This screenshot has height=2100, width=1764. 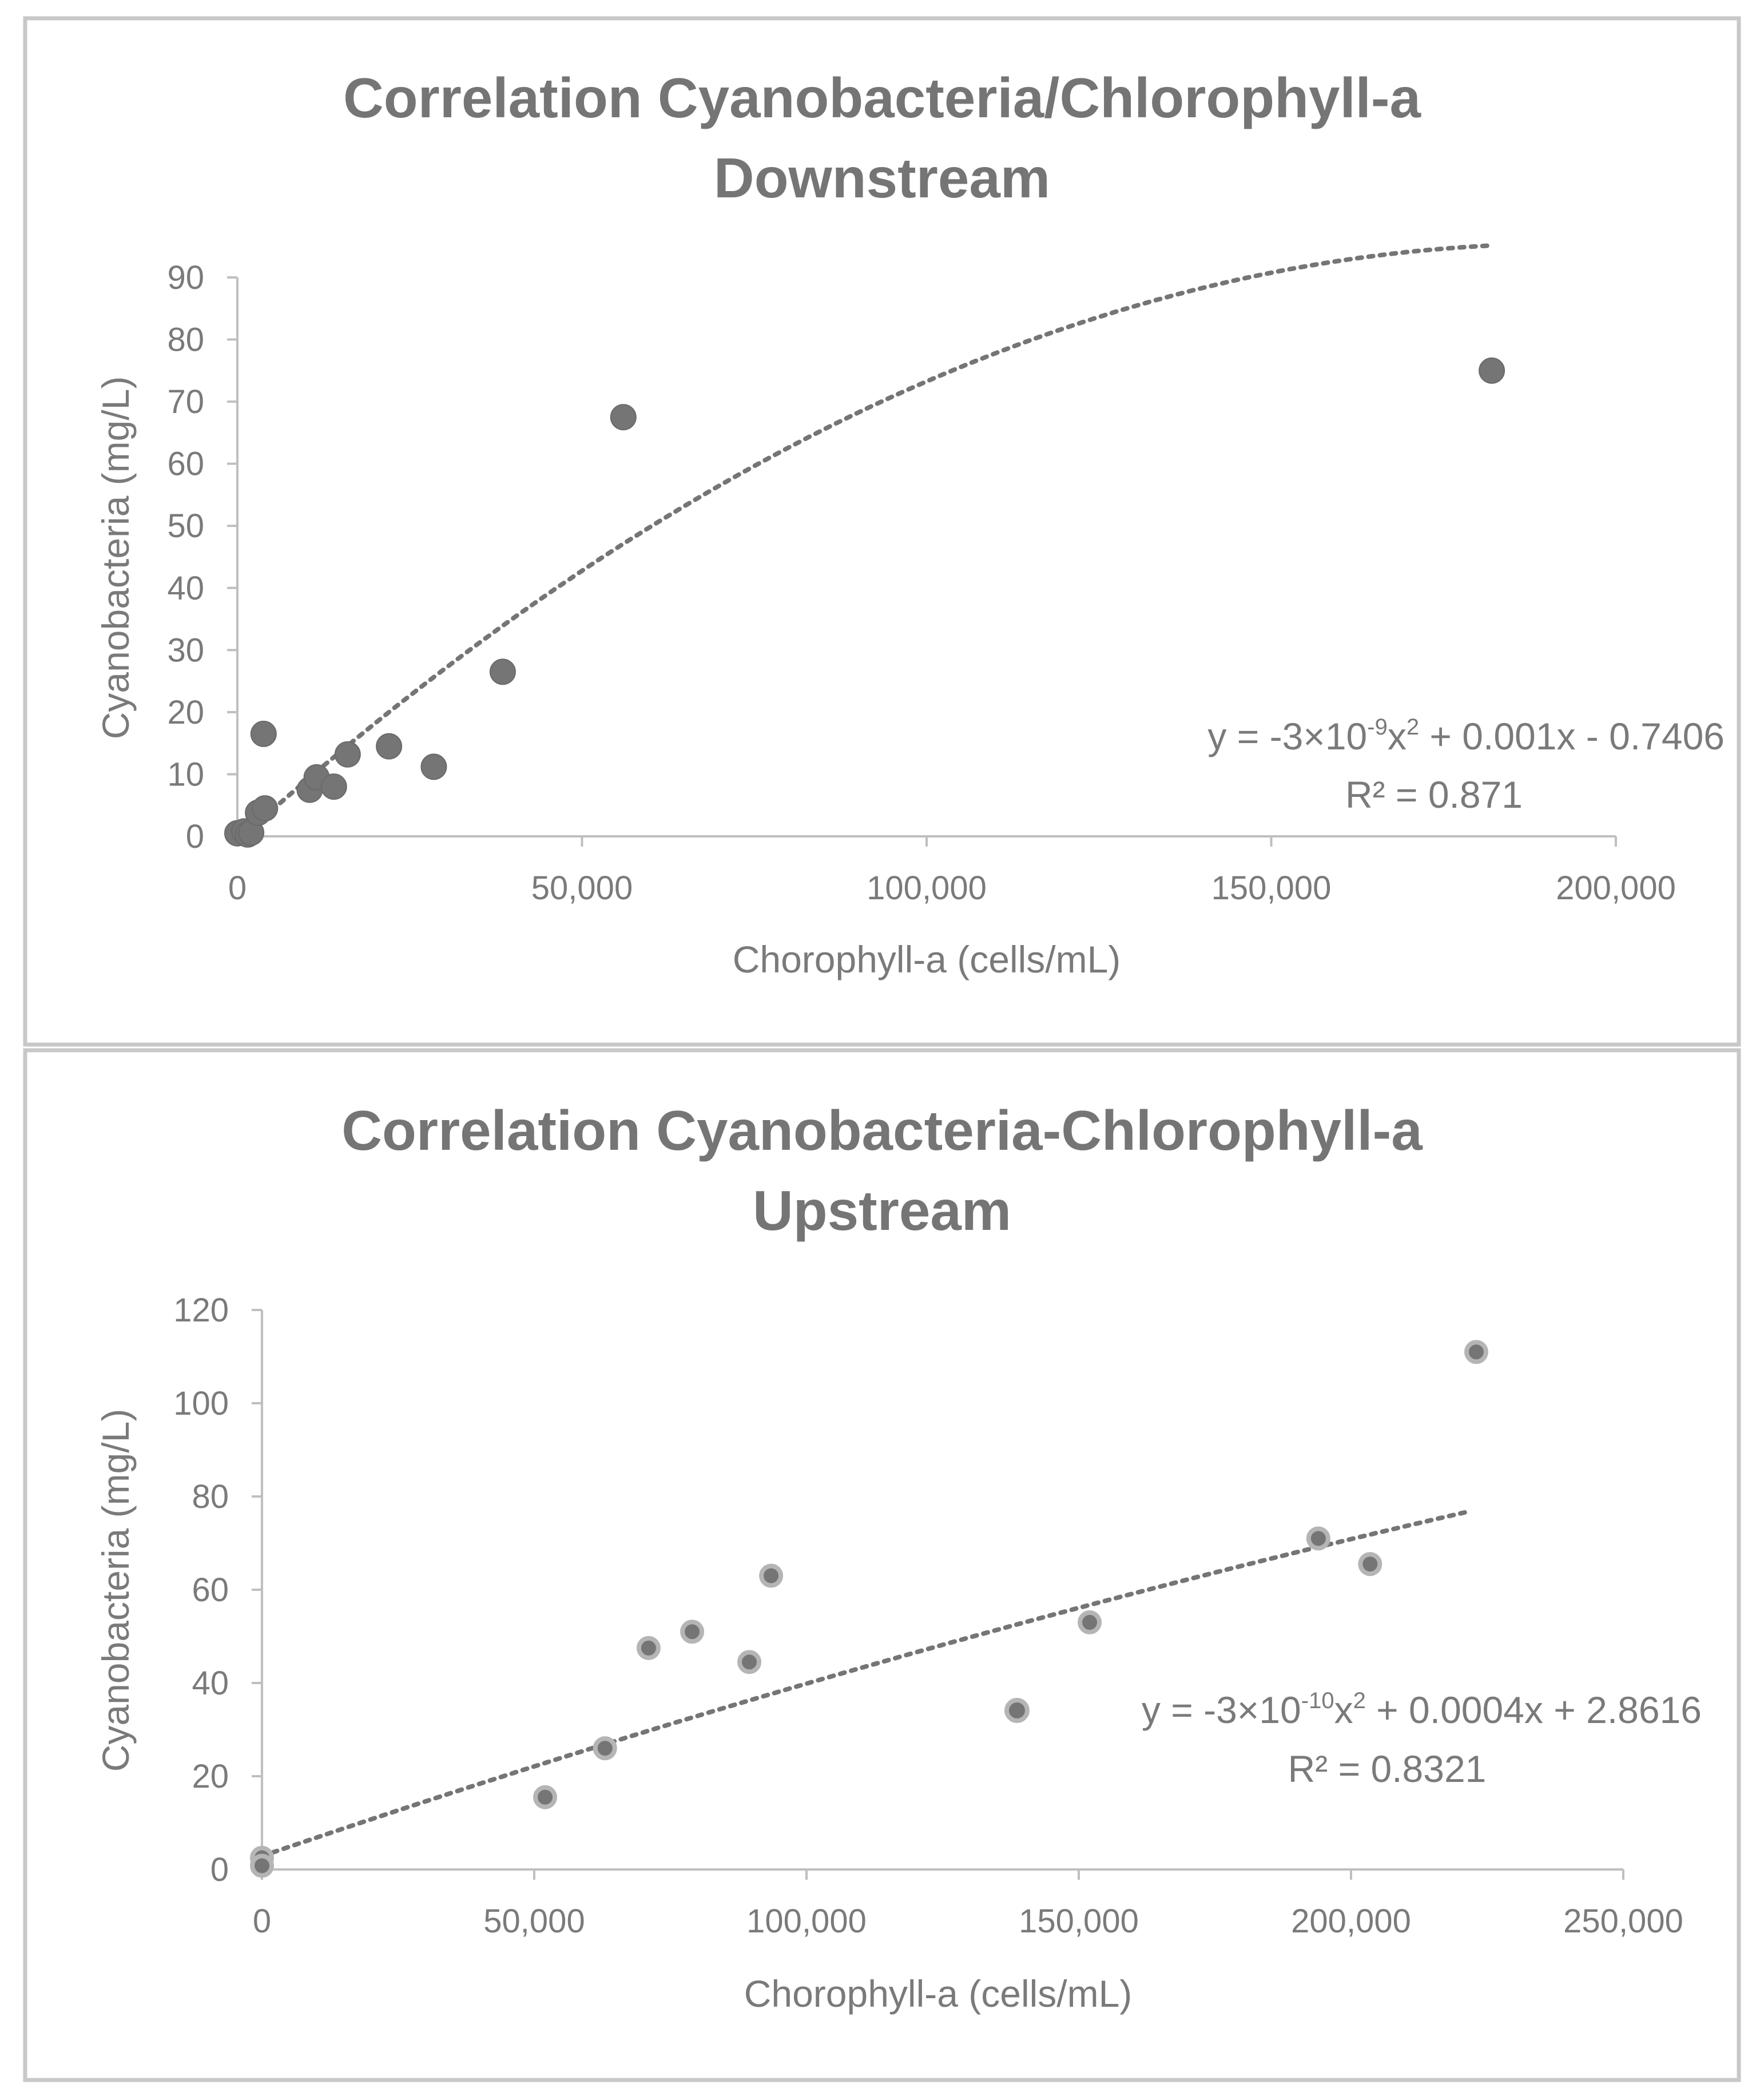 What do you see at coordinates (1343, 1710) in the screenshot?
I see `chart-2-equation-x: x` at bounding box center [1343, 1710].